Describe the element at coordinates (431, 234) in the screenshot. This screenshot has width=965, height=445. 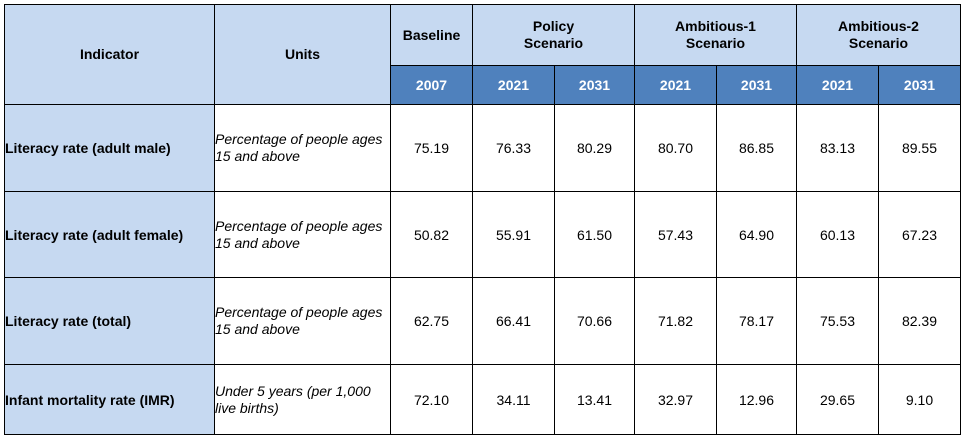
I see `value-cell: 50.82` at that location.